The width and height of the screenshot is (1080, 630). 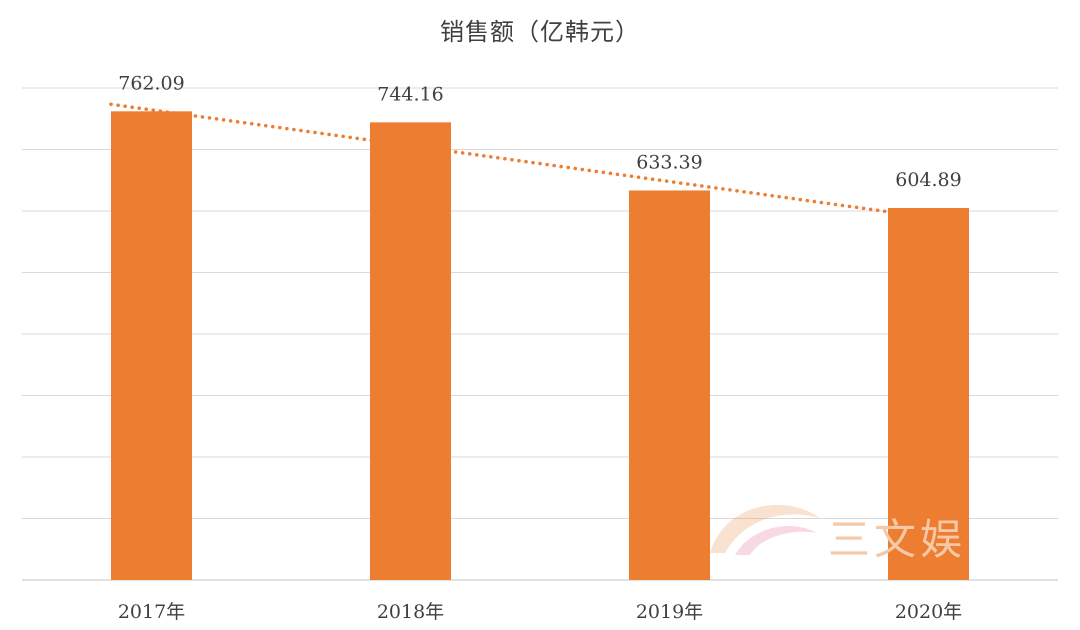 What do you see at coordinates (897, 539) in the screenshot?
I see `watermark-text: 三文娱` at bounding box center [897, 539].